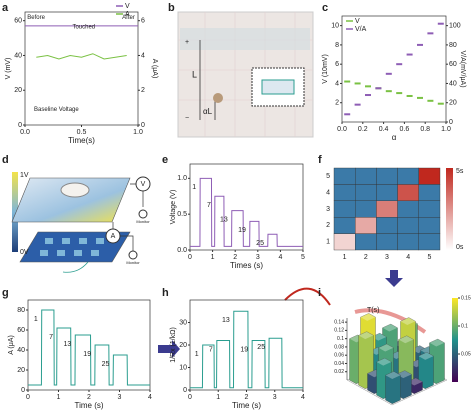 The image size is (474, 415). I want to click on peak-label: 13, so click(226, 320).